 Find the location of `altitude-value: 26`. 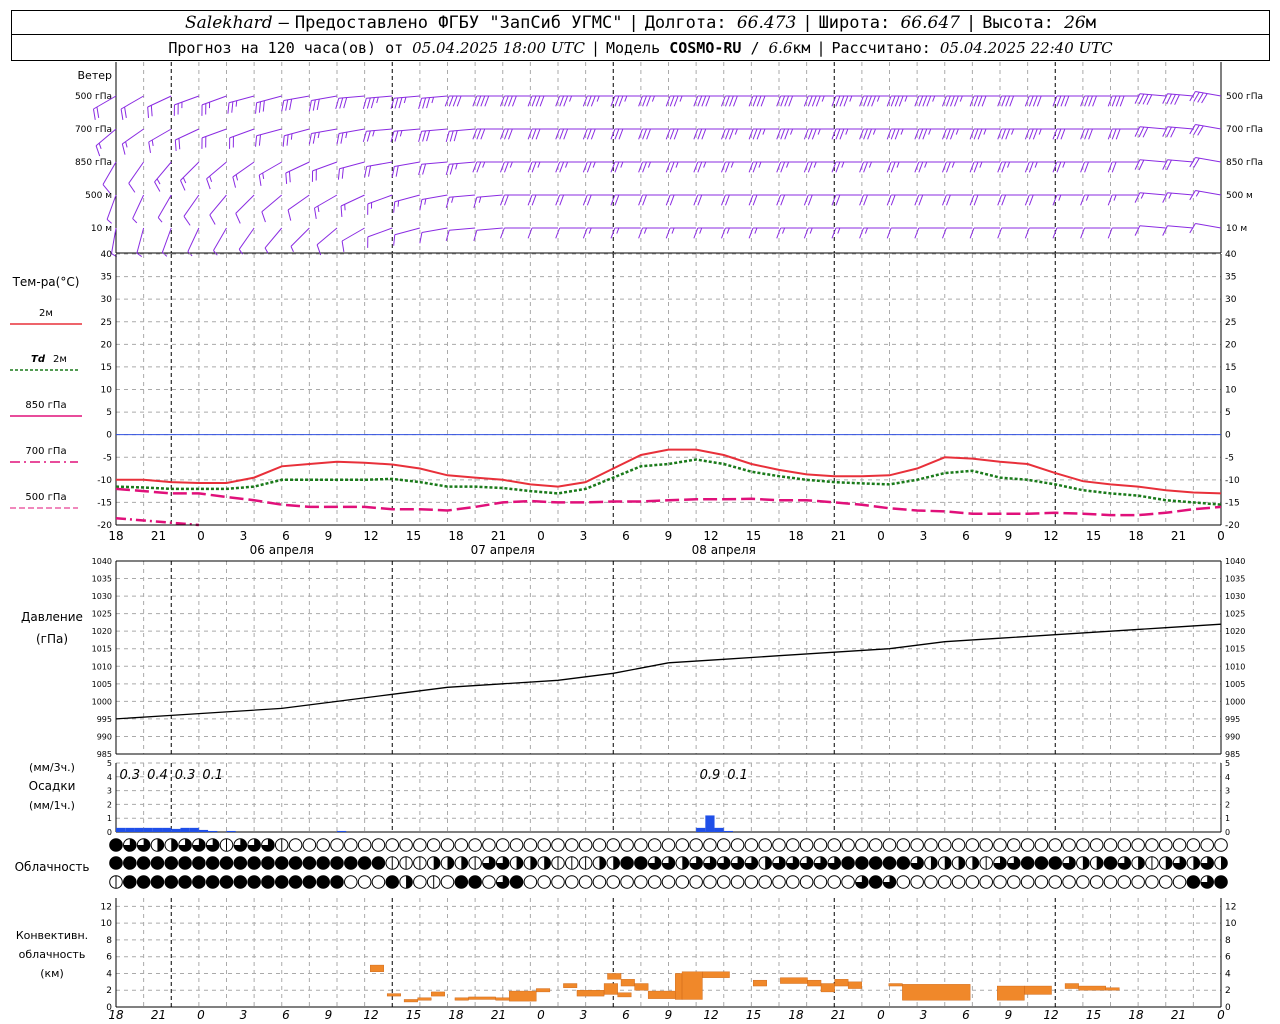

altitude-value: 26 is located at coordinates (1075, 22).